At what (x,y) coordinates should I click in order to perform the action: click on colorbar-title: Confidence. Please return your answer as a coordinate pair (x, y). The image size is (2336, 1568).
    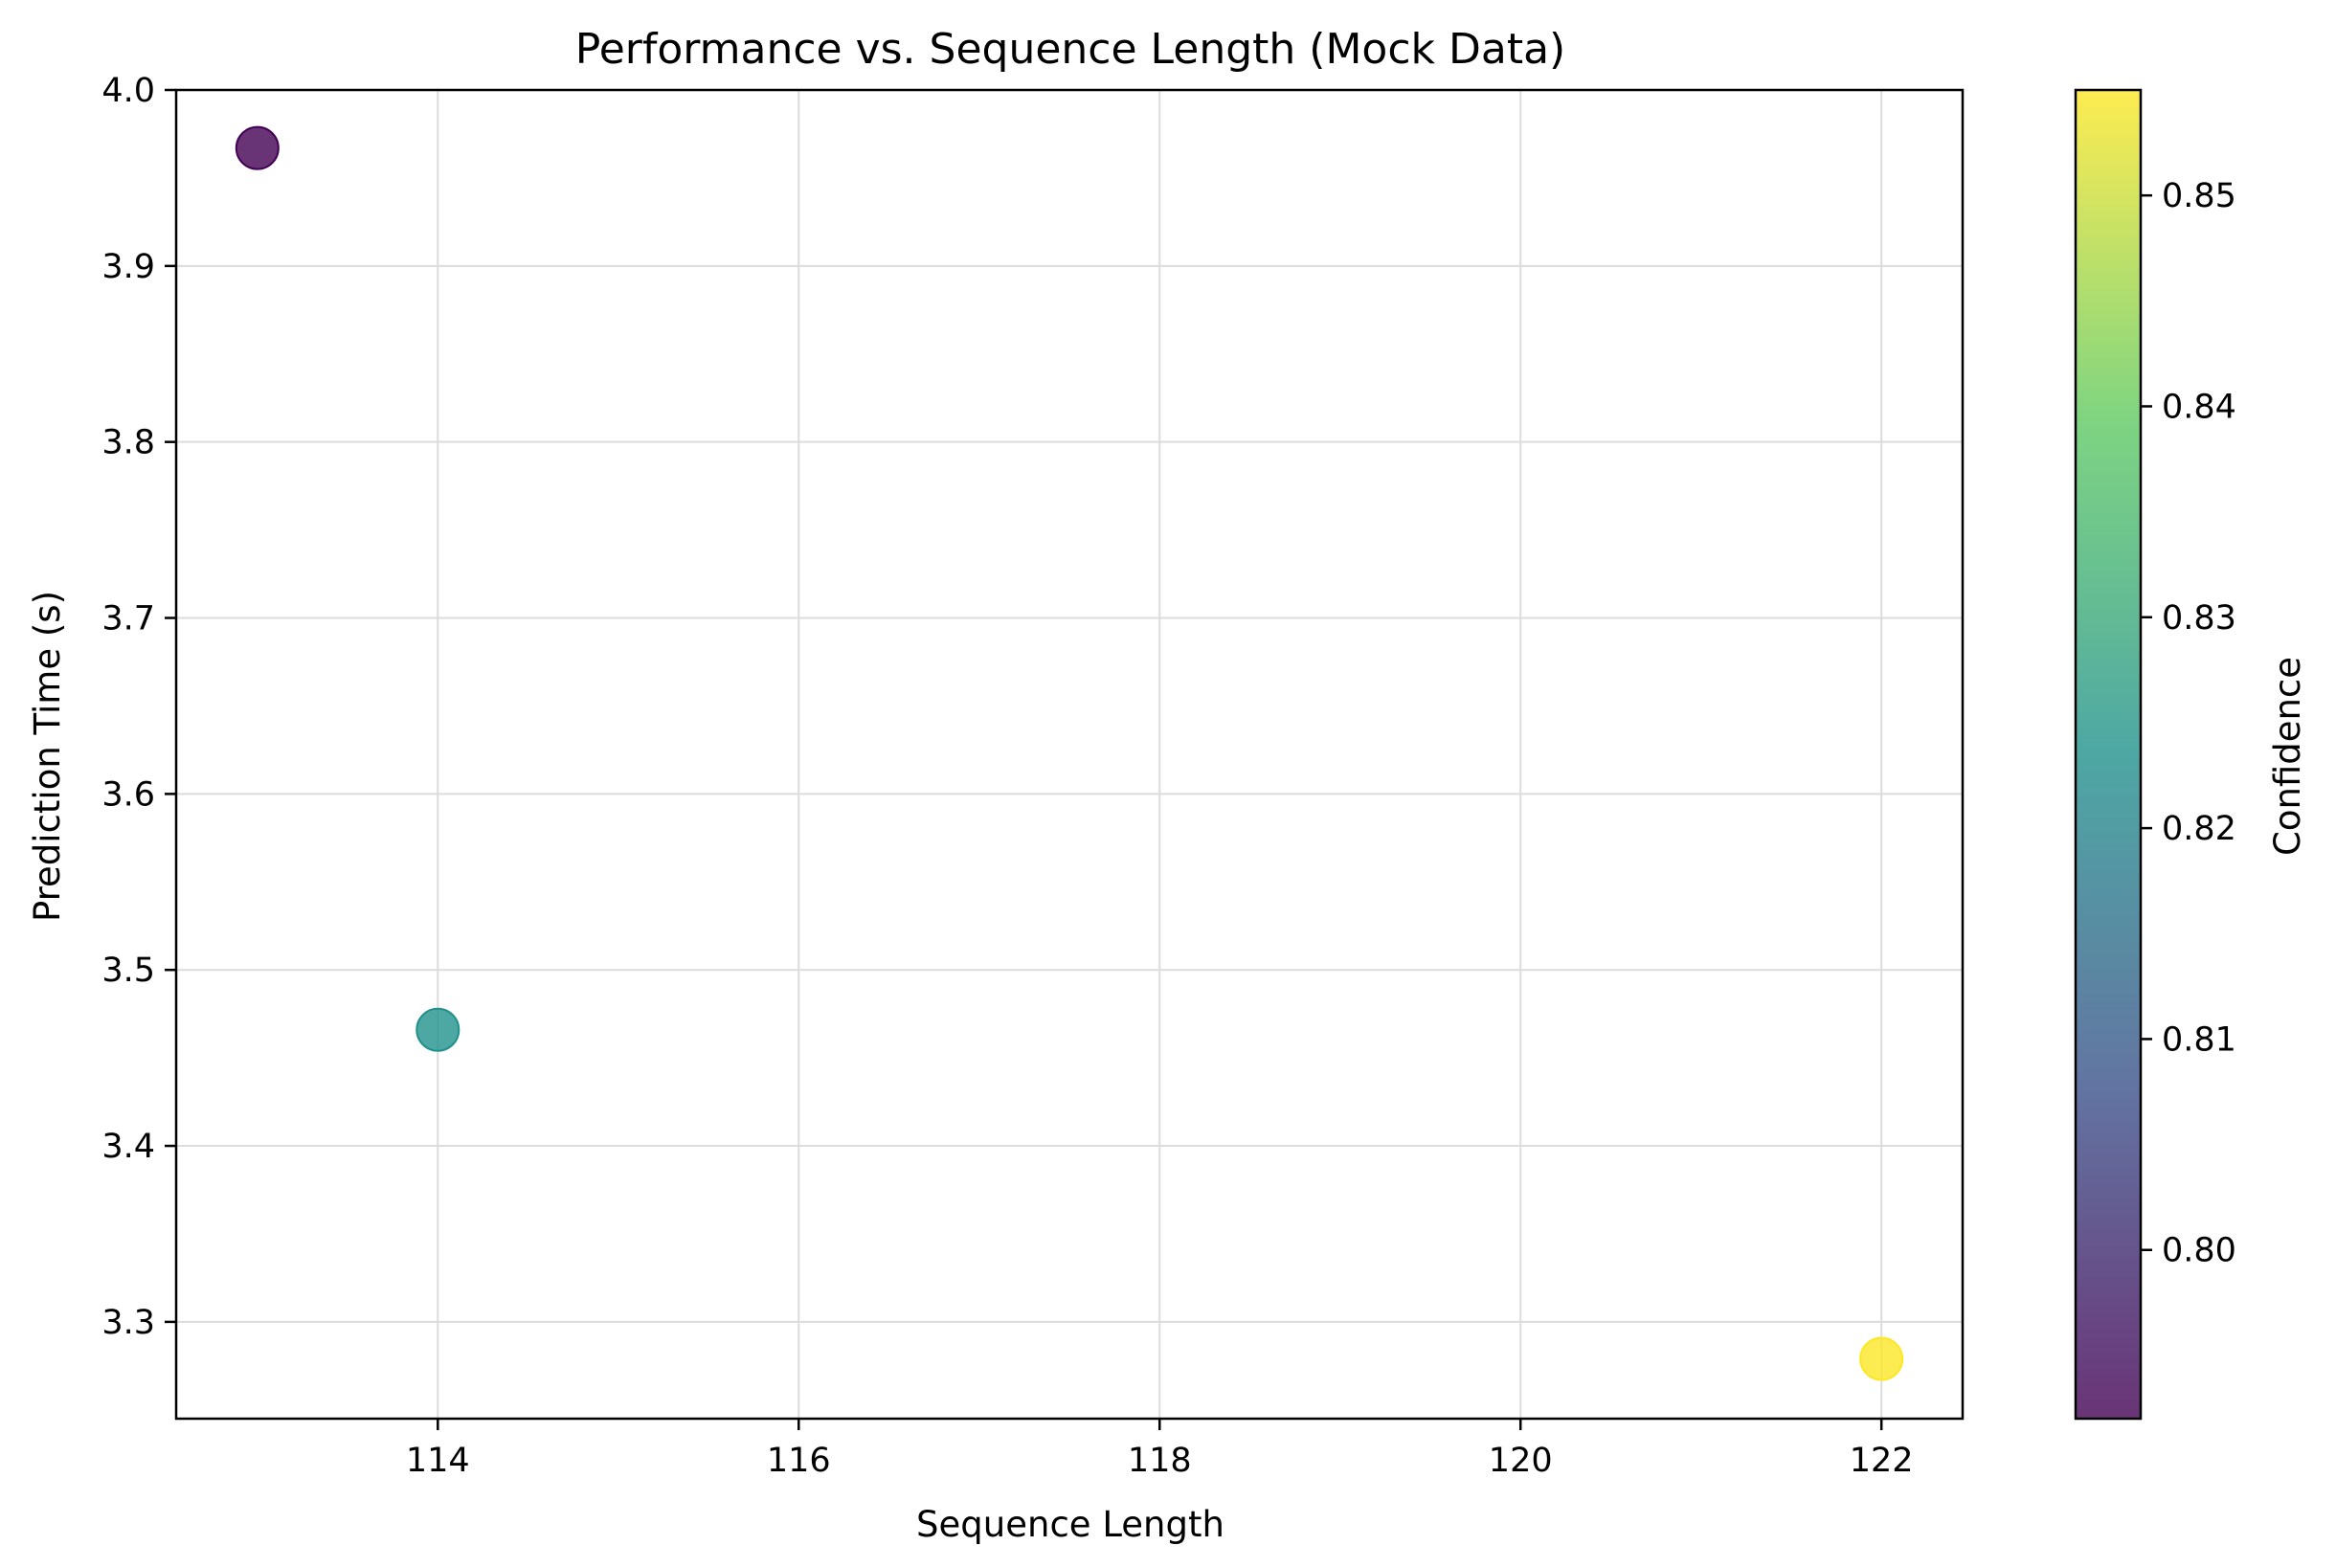
    Looking at the image, I should click on (2287, 756).